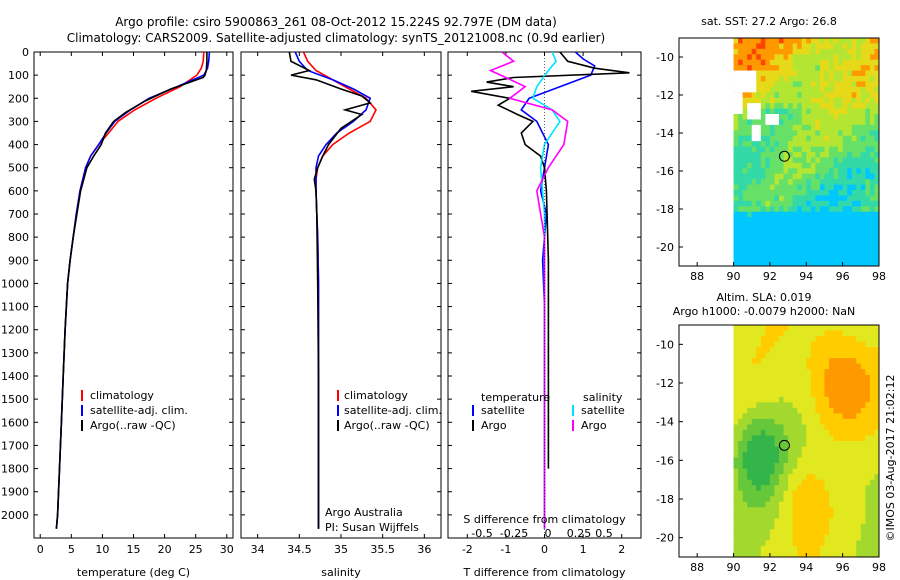 This screenshot has height=580, width=900. What do you see at coordinates (879, 567) in the screenshot?
I see `sla_map-xtick-label: 98` at bounding box center [879, 567].